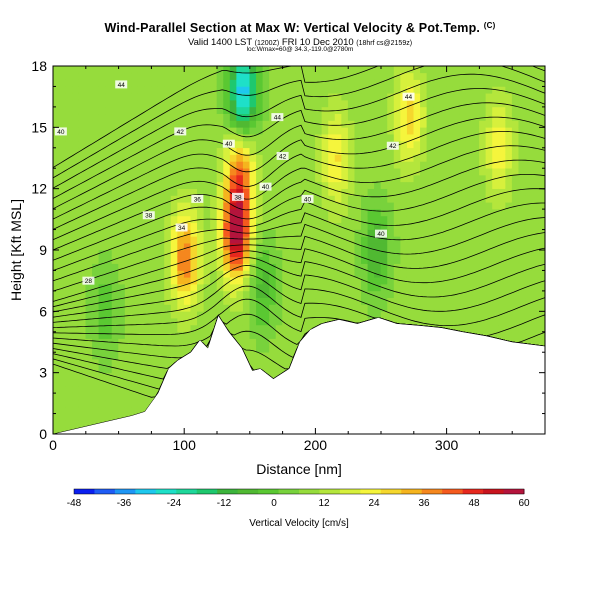 The height and width of the screenshot is (600, 600). I want to click on isentrope-label: 40, so click(228, 143).